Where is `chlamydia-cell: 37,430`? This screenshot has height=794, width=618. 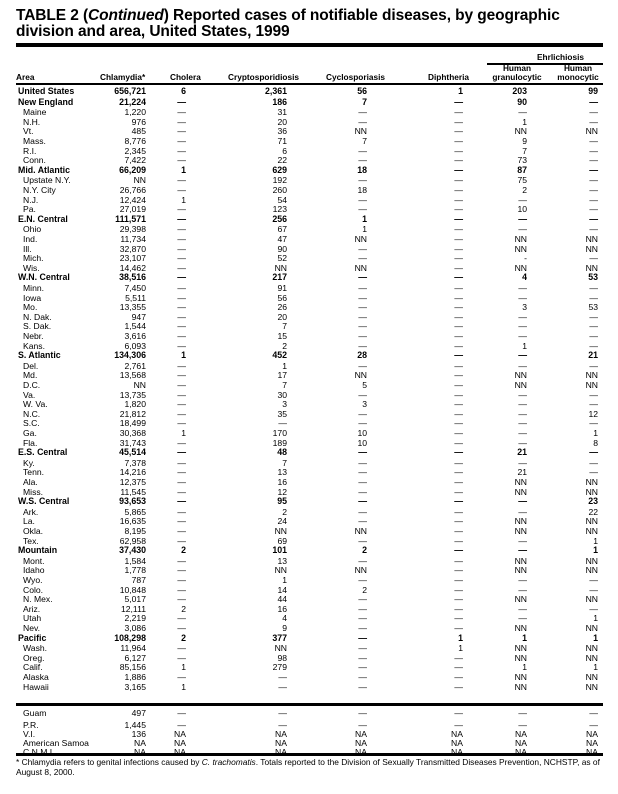 chlamydia-cell: 37,430 is located at coordinates (132, 550).